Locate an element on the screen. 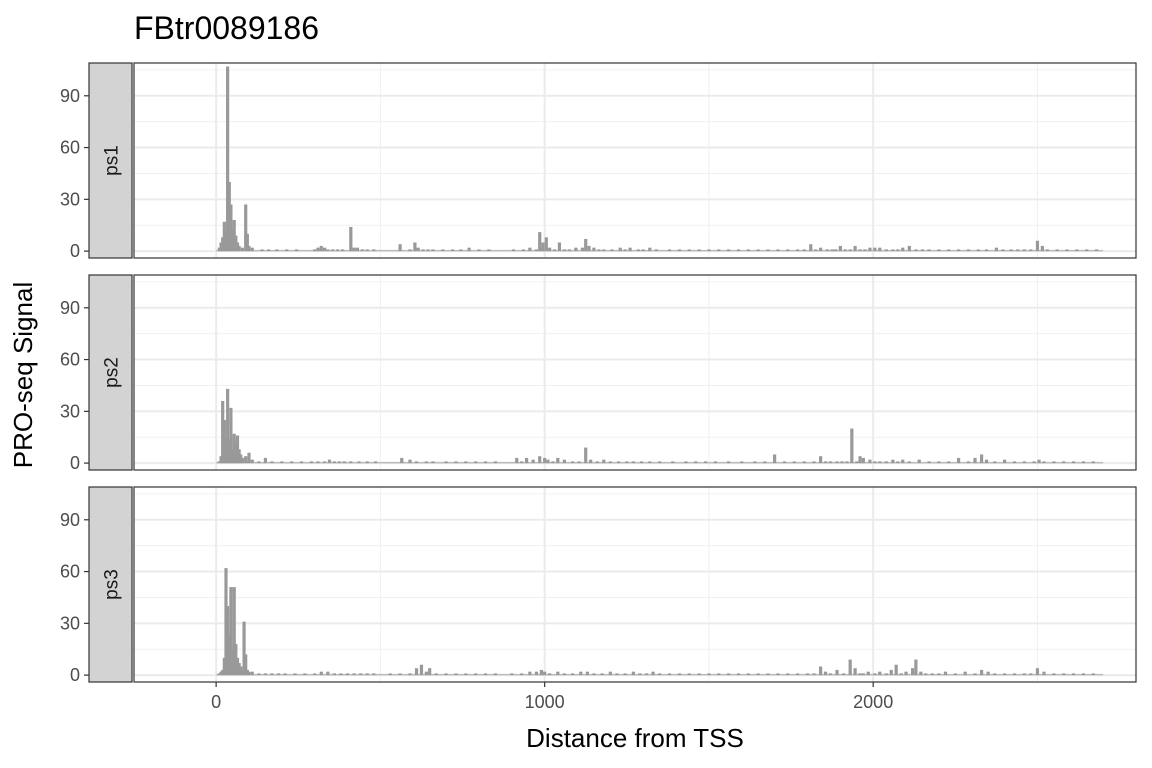  y-tick-label: 90 is located at coordinates (70, 520).